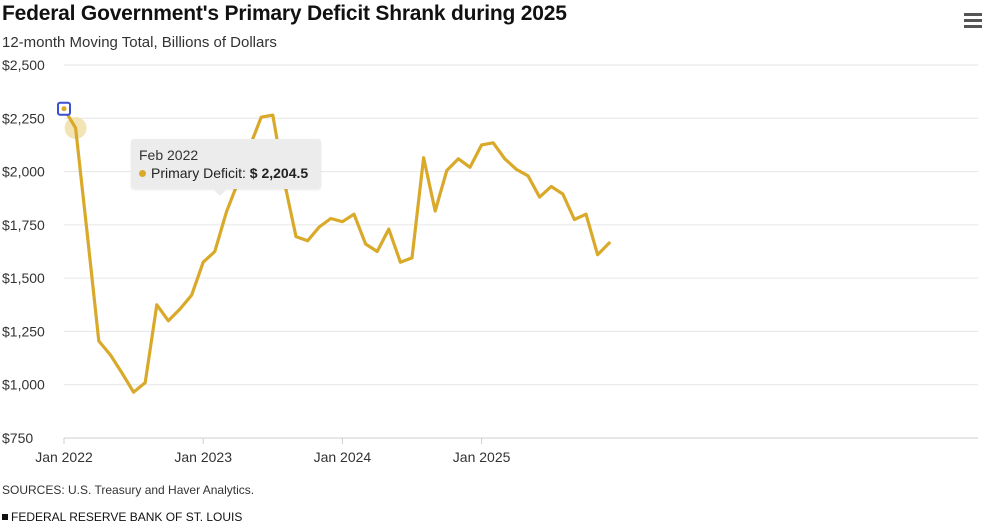  What do you see at coordinates (23, 118) in the screenshot?
I see `y-tick-label: $2,250` at bounding box center [23, 118].